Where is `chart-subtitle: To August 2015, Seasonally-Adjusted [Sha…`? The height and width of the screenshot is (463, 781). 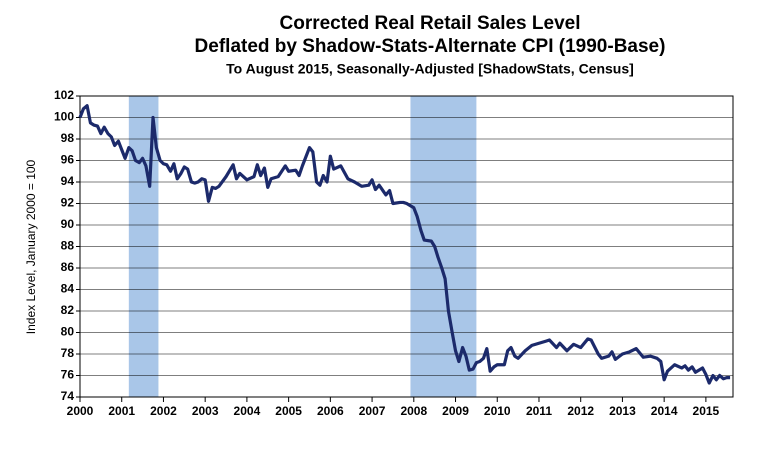
chart-subtitle: To August 2015, Seasonally-Adjusted [Sha… is located at coordinates (430, 69).